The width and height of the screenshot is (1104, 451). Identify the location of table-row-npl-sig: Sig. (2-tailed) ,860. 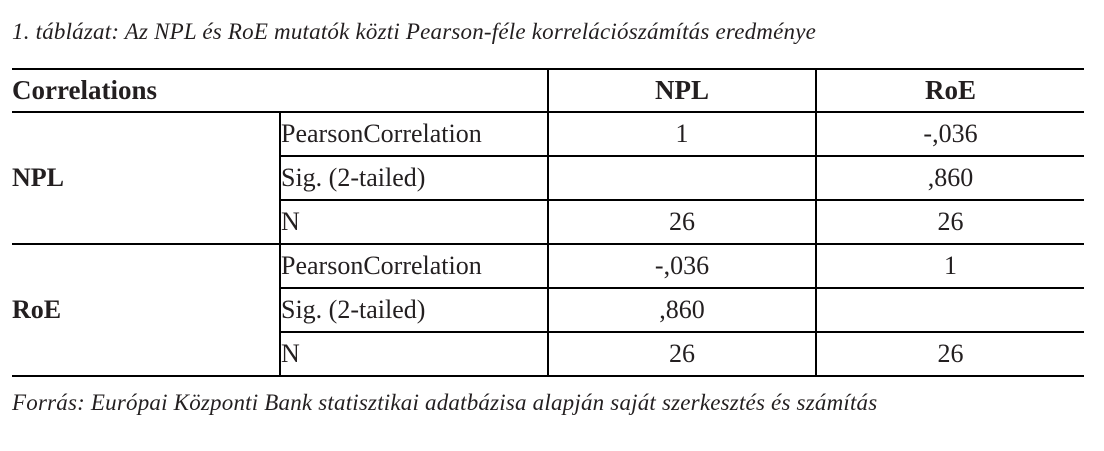
(548, 177).